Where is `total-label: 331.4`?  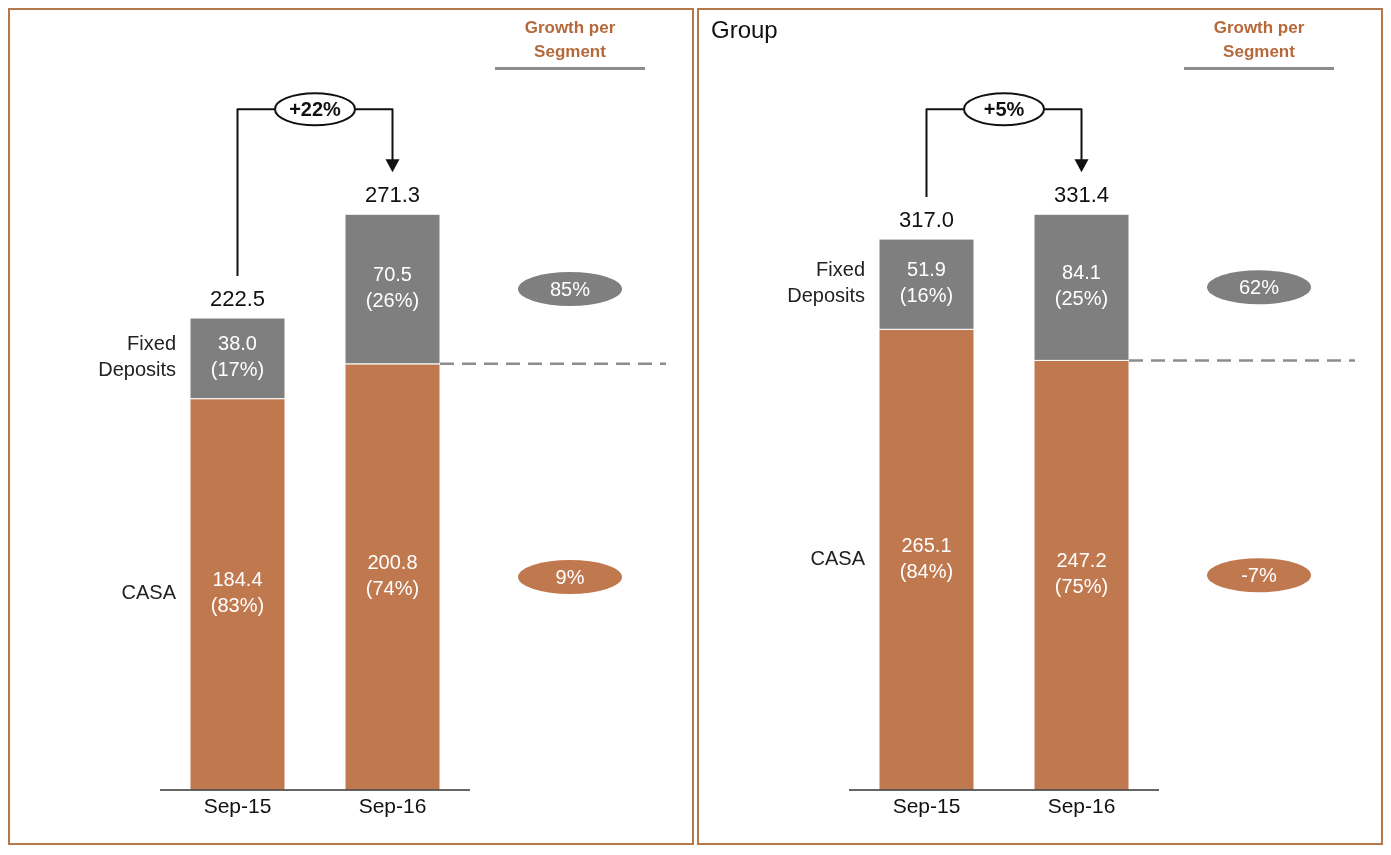 total-label: 331.4 is located at coordinates (1081, 195).